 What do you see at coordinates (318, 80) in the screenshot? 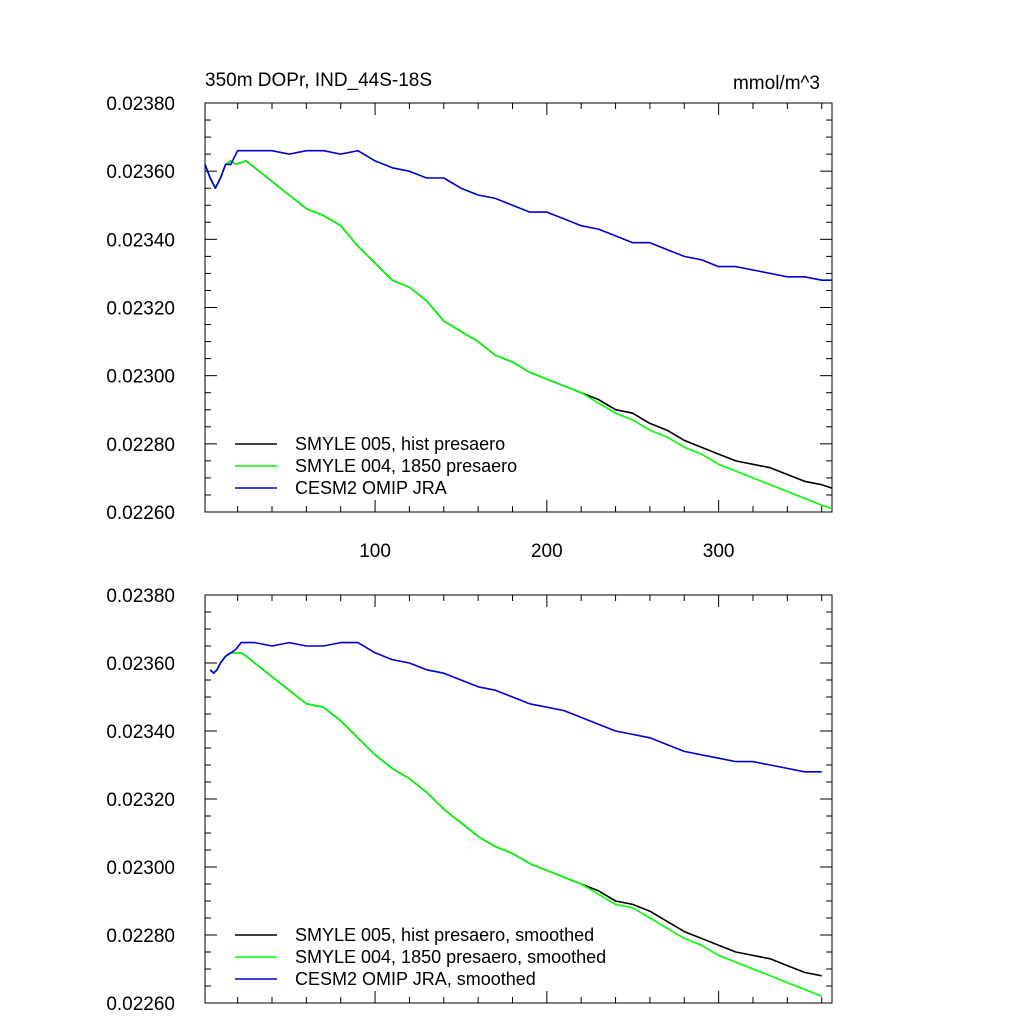
I see `chart-title: 350m DOPr, IND_44S-18S` at bounding box center [318, 80].